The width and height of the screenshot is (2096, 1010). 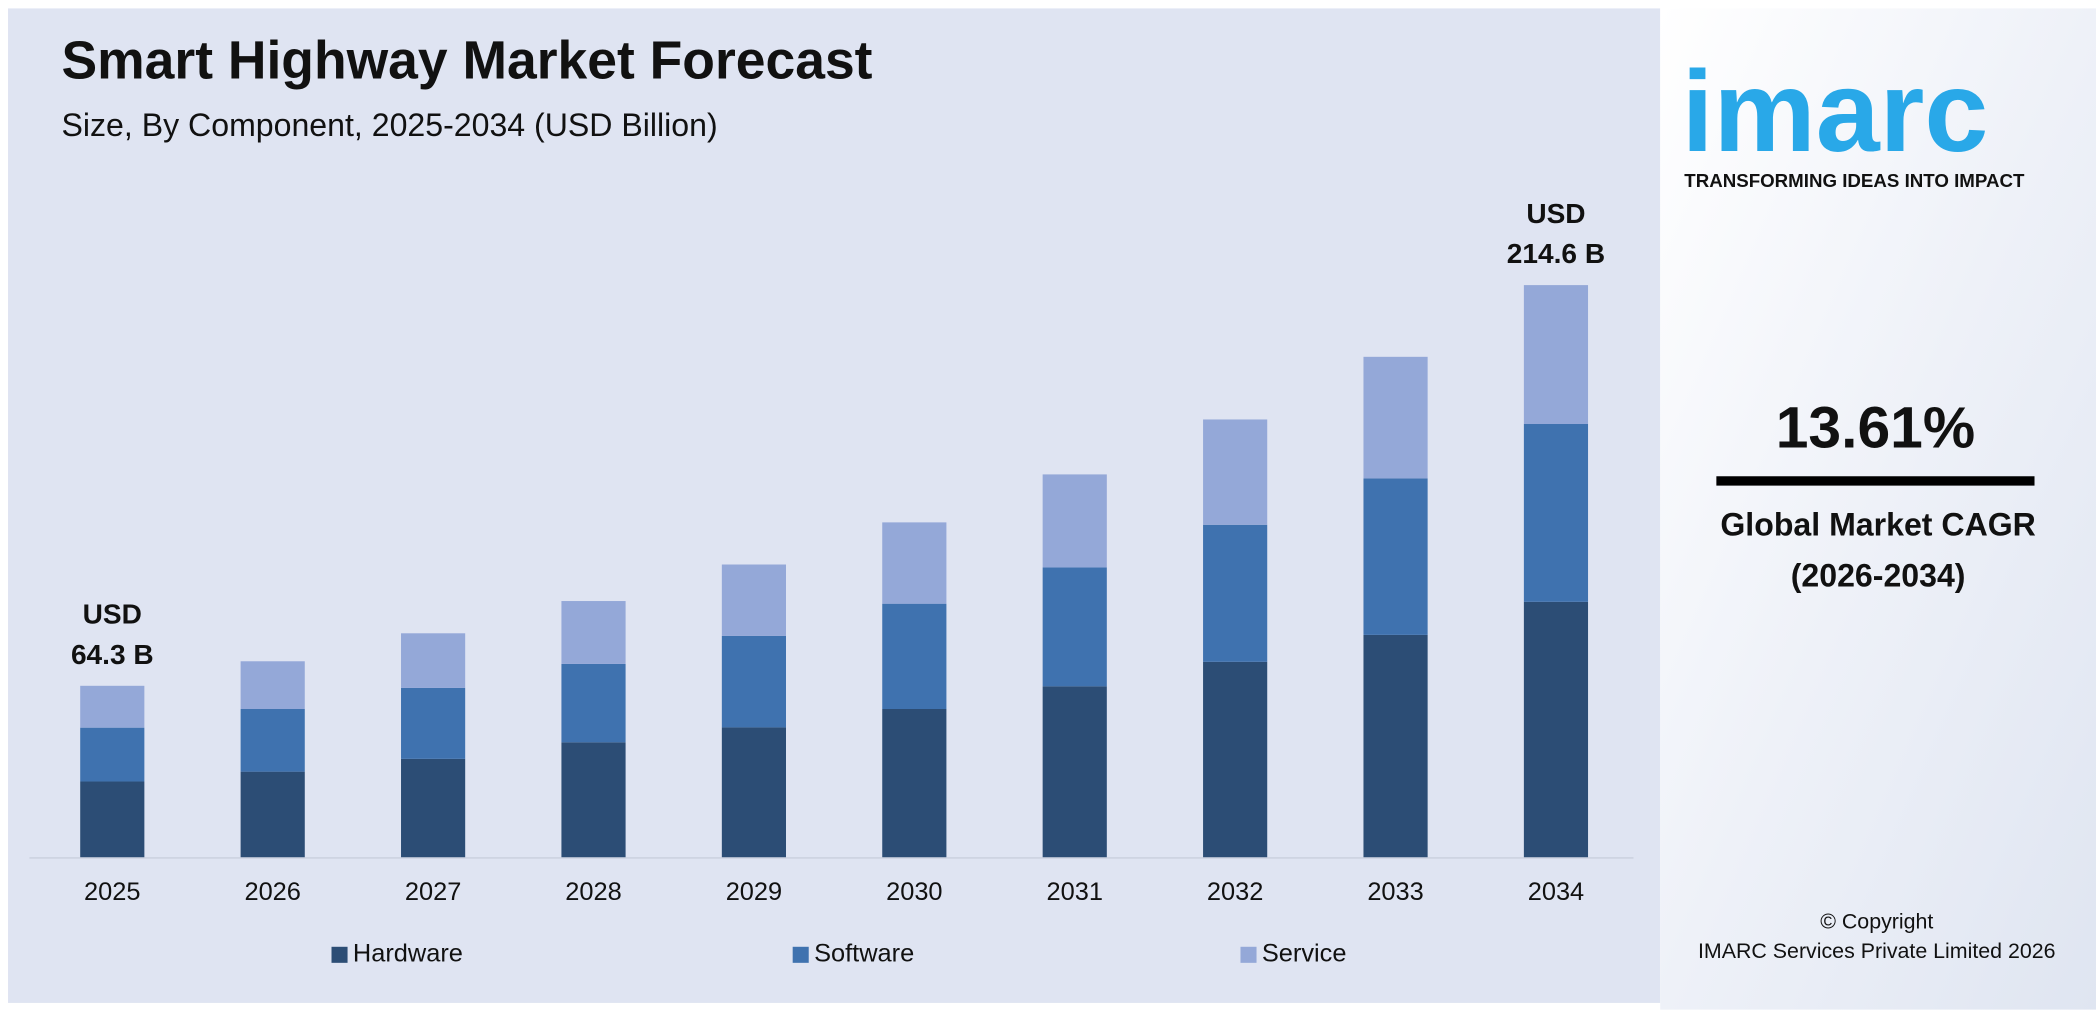 What do you see at coordinates (1854, 180) in the screenshot?
I see `tagline: TRANSFORMING IDEAS INTO IMPACT` at bounding box center [1854, 180].